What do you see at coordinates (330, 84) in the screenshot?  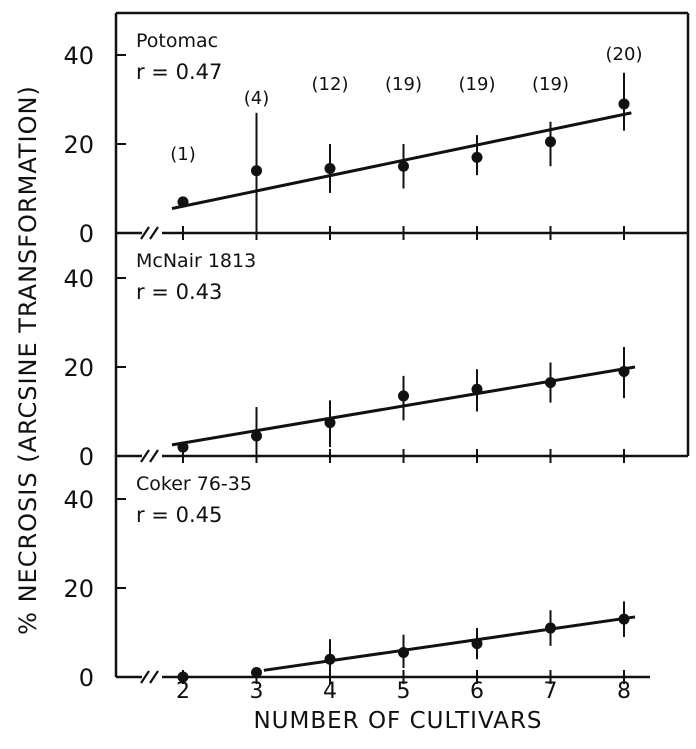 I see `sample-size-label: (12)` at bounding box center [330, 84].